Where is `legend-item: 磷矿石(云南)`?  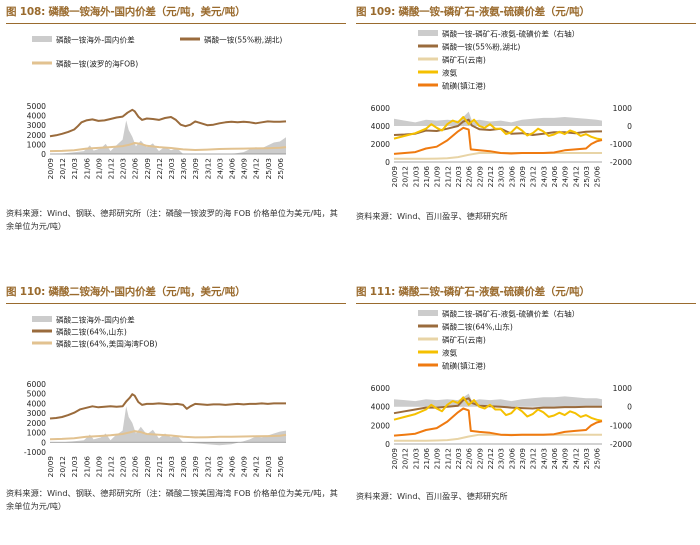 legend-item: 磷矿石(云南) is located at coordinates (452, 340).